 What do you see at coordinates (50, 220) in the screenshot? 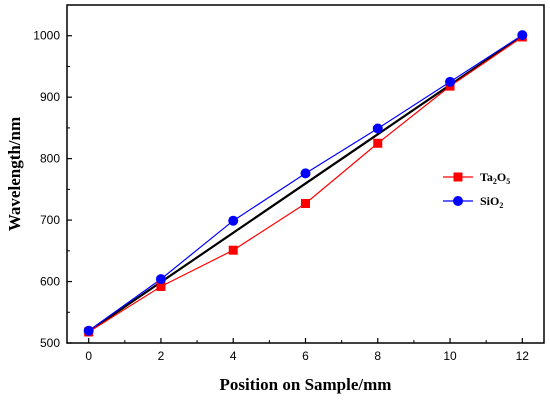
I see `y-tick-label: 700` at bounding box center [50, 220].